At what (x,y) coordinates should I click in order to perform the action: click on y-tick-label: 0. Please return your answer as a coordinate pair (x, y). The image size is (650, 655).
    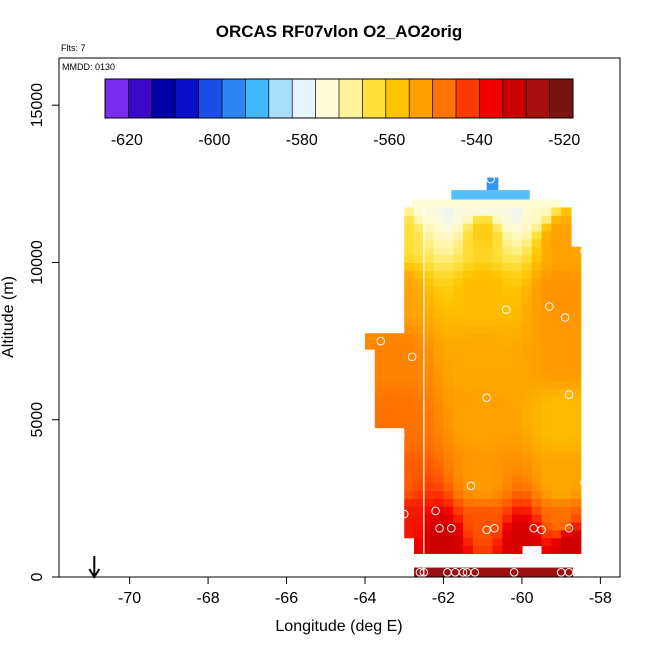
    Looking at the image, I should click on (37, 576).